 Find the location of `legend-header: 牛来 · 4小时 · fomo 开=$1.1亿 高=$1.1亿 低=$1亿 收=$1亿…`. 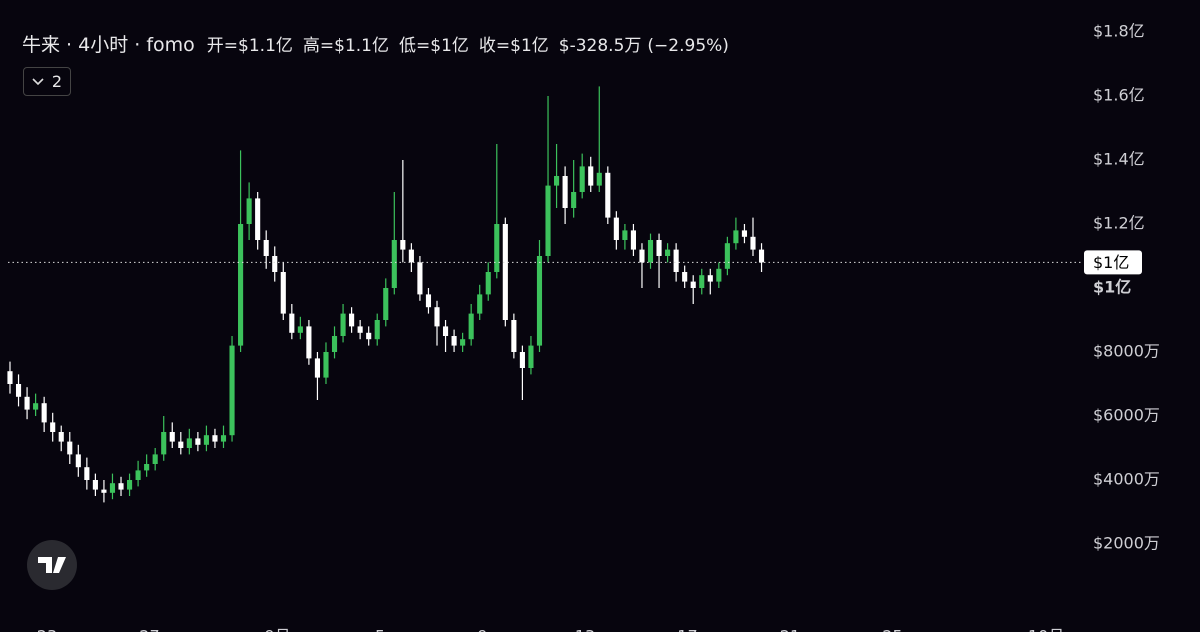

legend-header: 牛来 · 4小时 · fomo 开=$1.1亿 高=$1.1亿 低=$1亿 收=$1亿… is located at coordinates (375, 43).